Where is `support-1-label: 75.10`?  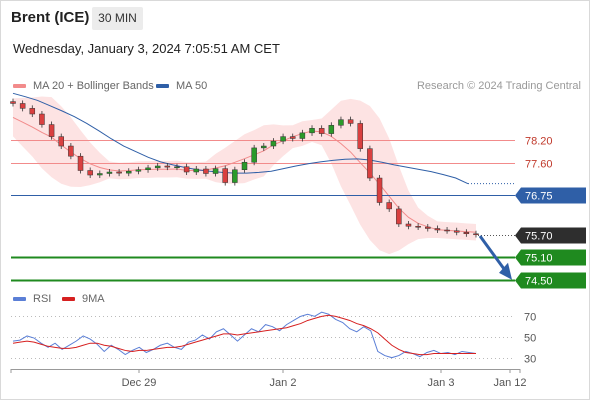
support-1-label: 75.10 is located at coordinates (539, 259).